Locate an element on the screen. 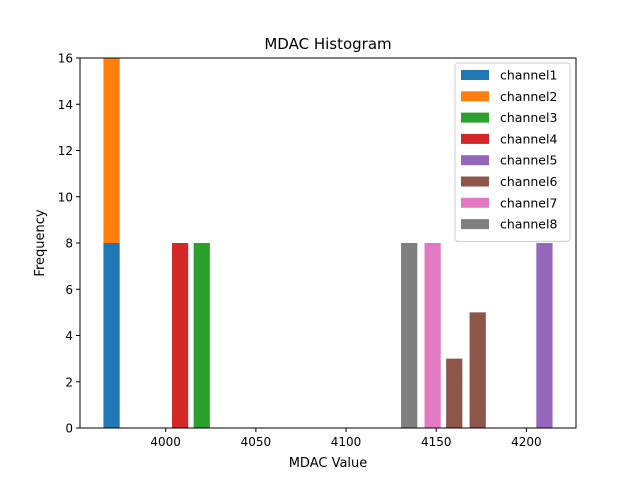 The height and width of the screenshot is (480, 640). legend-box is located at coordinates (512, 152).